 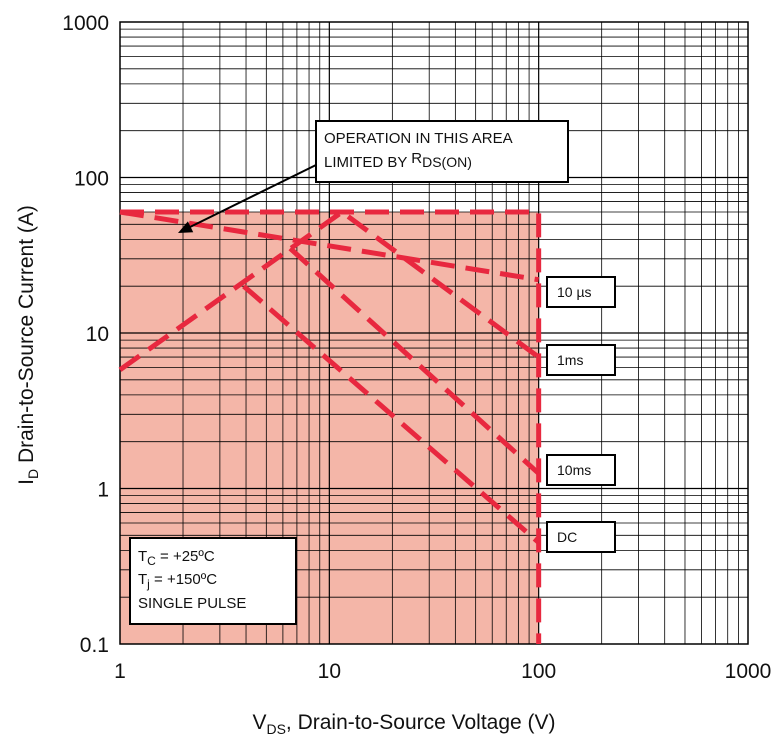 I want to click on series-label: 1ms, so click(x=570, y=360).